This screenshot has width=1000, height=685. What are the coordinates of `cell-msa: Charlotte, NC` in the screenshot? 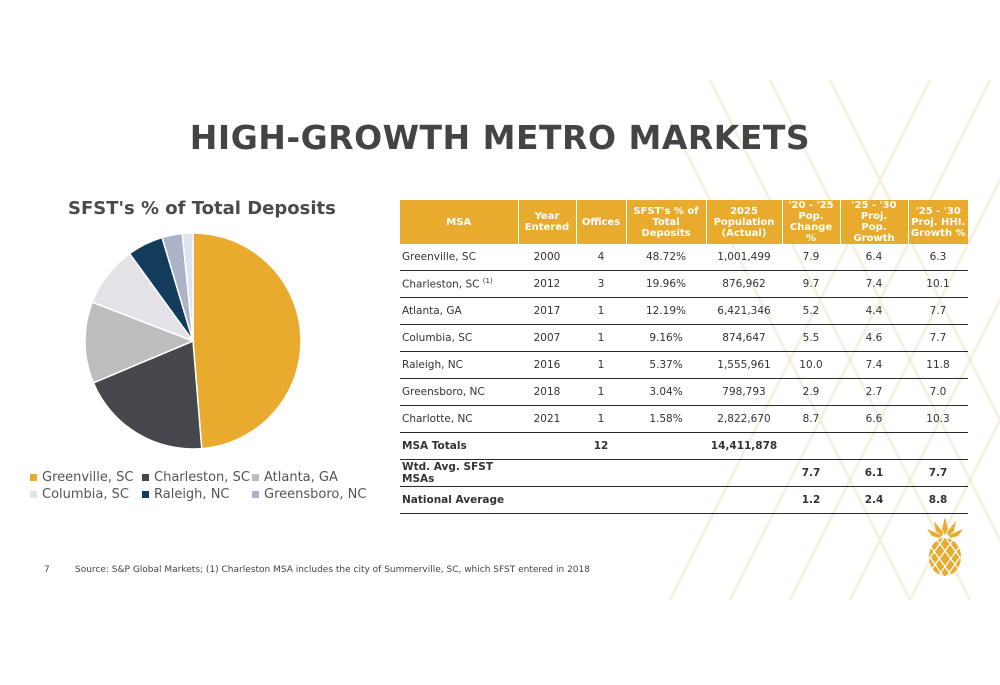 It's located at (459, 419).